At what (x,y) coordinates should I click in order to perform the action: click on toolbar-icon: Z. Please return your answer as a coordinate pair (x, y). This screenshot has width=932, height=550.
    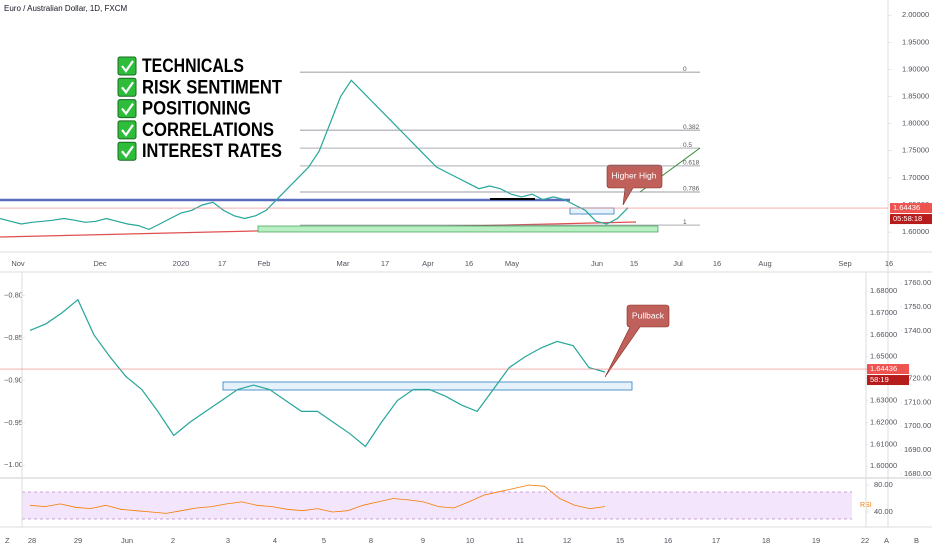
    Looking at the image, I should click on (7, 540).